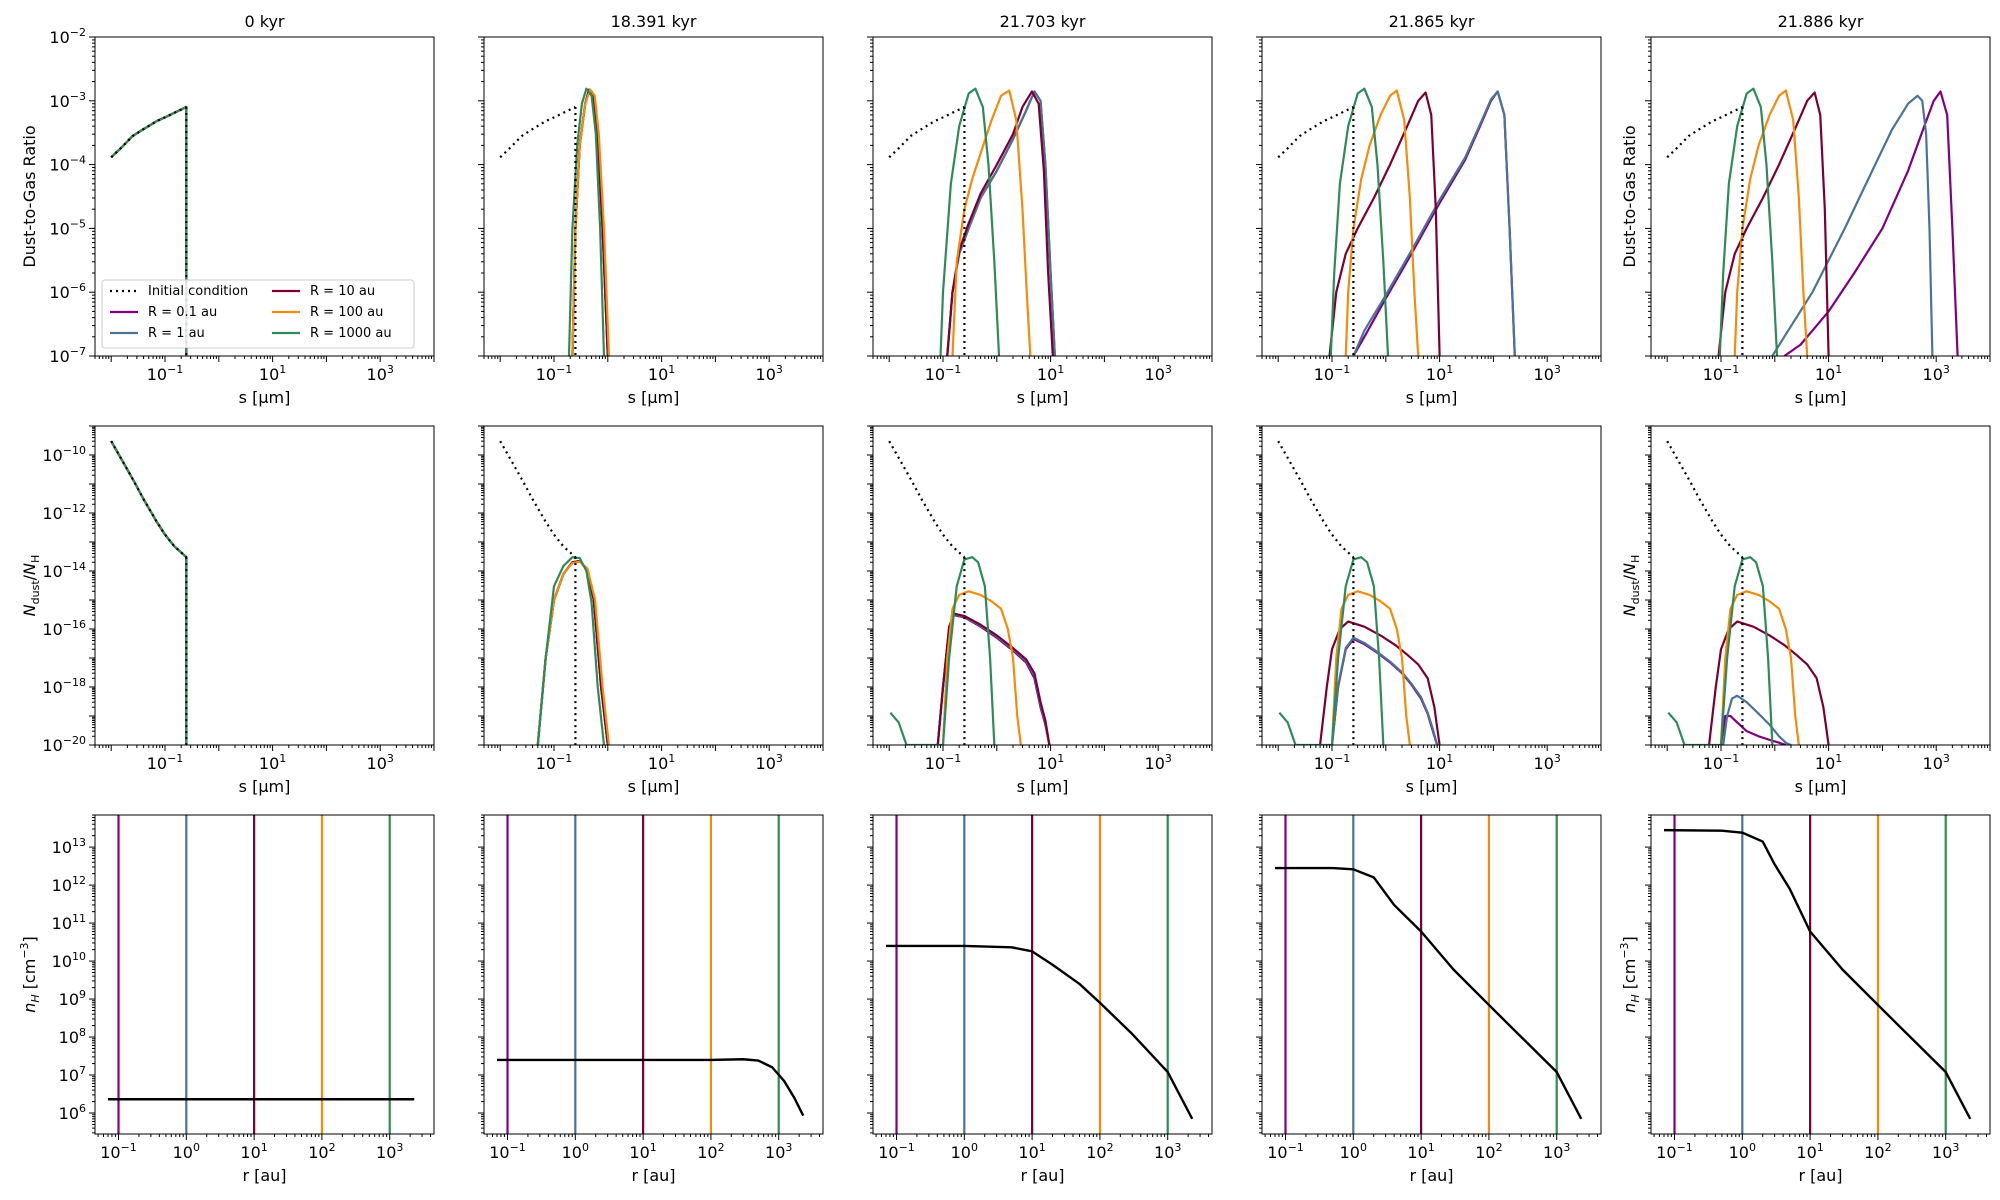 This screenshot has width=2000, height=1200. I want to click on y-tick-label: 10⁶, so click(72, 1112).